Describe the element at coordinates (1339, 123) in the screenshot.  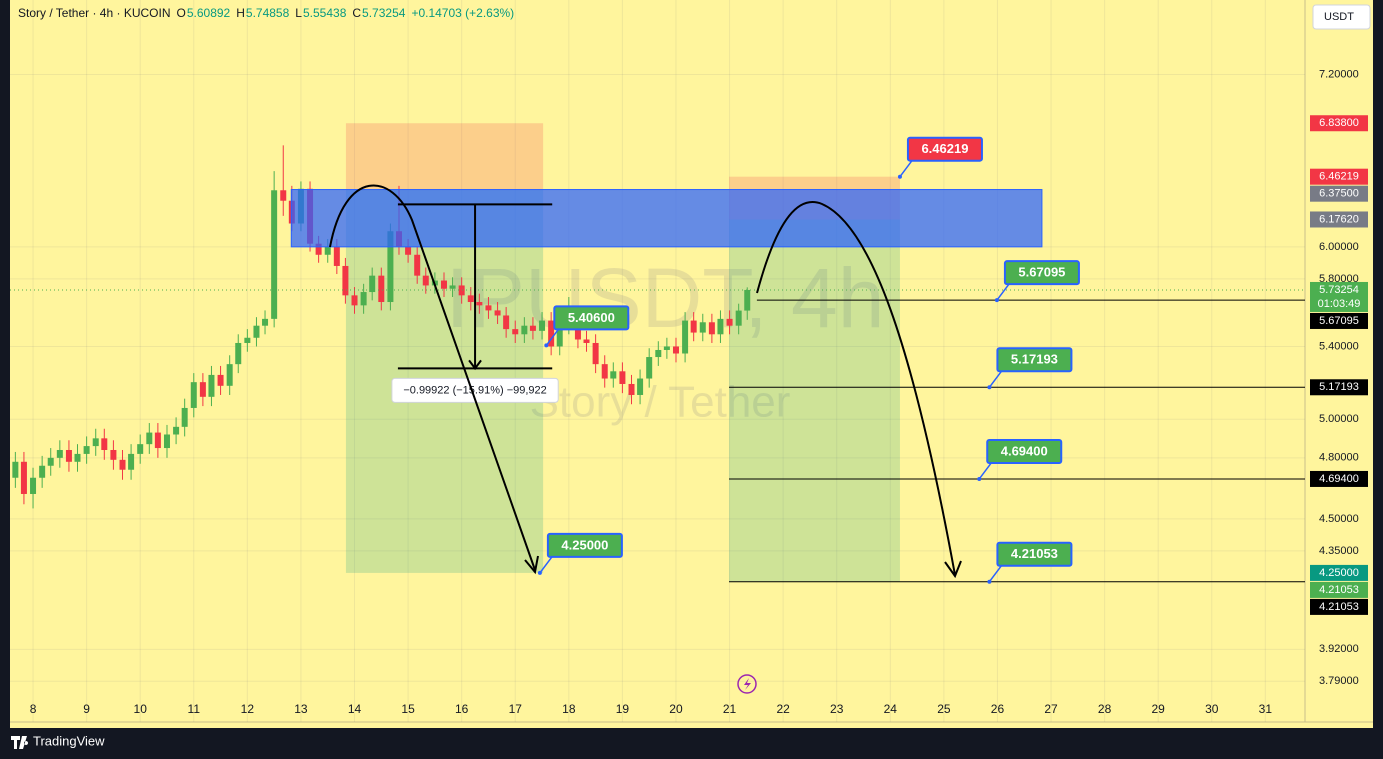
I see `price-label: 6.83800` at that location.